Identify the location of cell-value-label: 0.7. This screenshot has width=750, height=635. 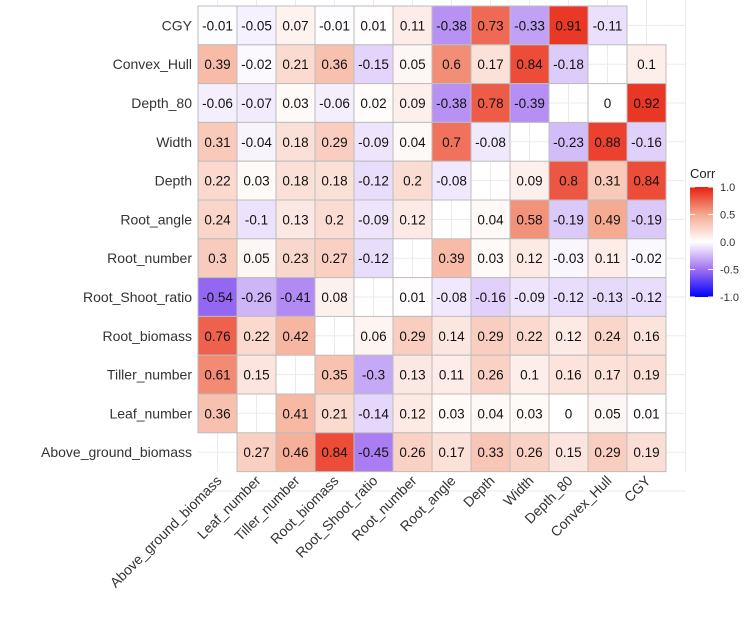
(451, 142).